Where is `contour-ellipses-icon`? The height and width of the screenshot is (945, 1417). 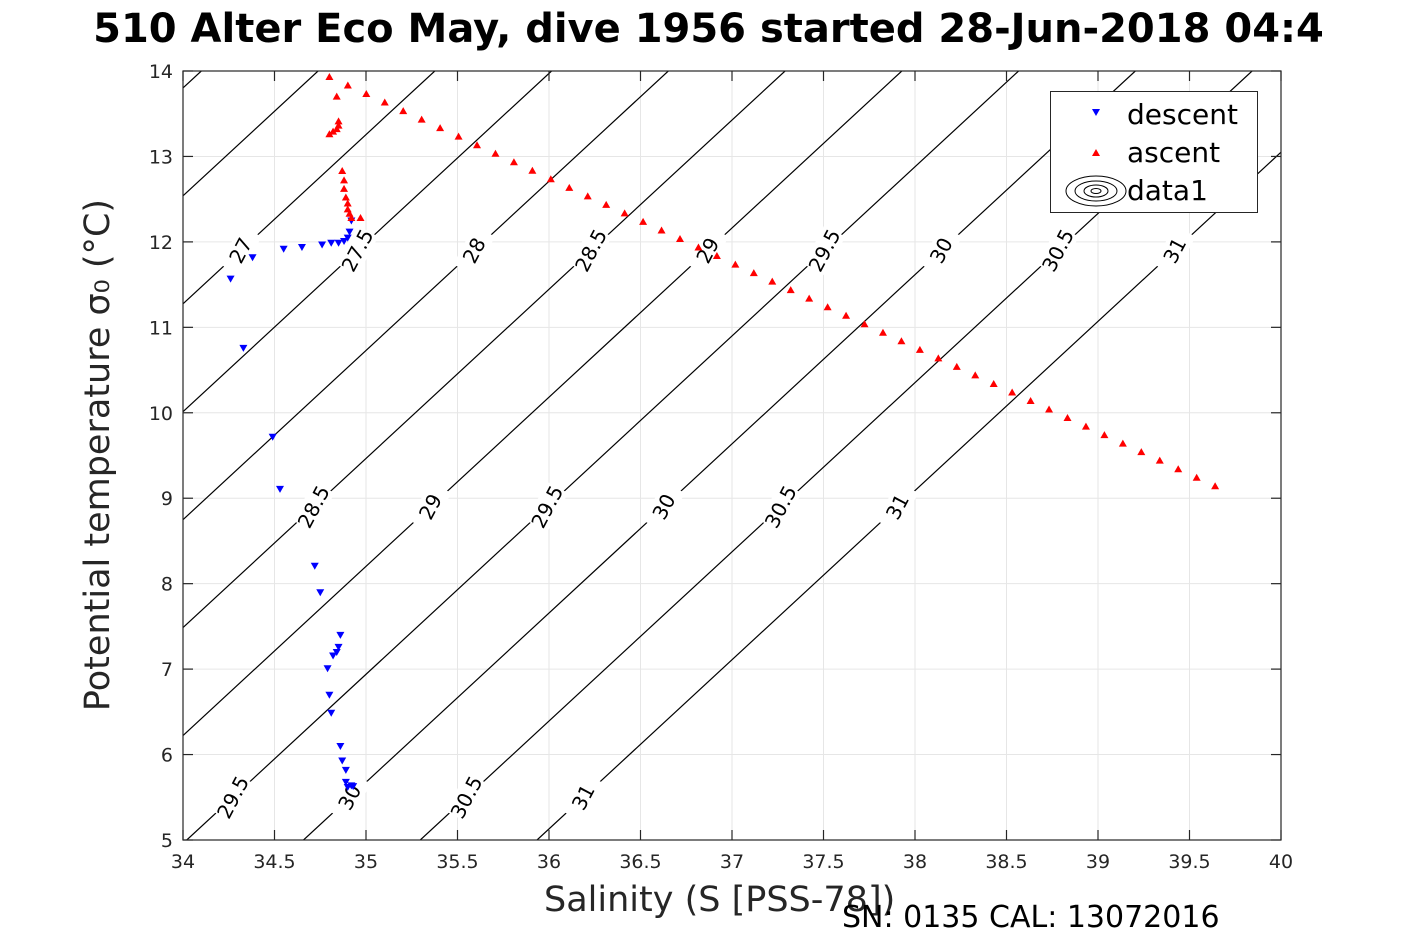 contour-ellipses-icon is located at coordinates (1096, 191).